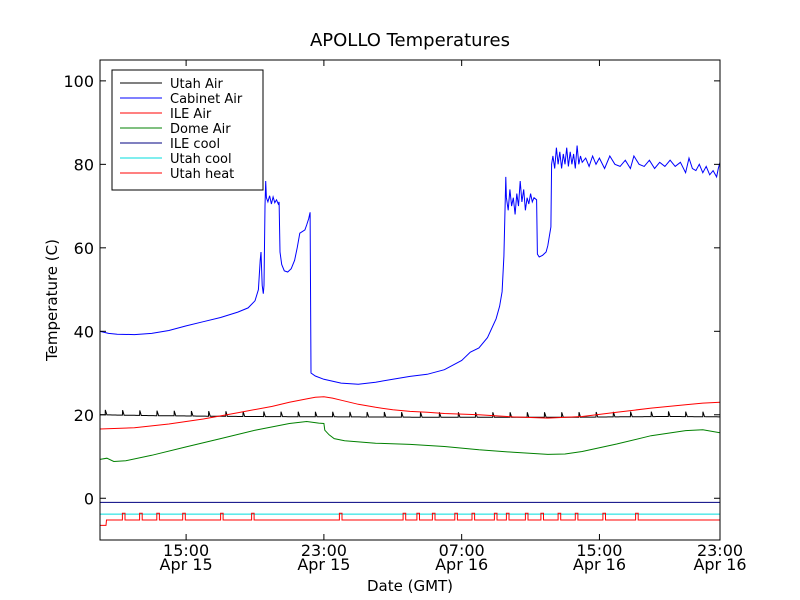 This screenshot has height=600, width=800. Describe the element at coordinates (410, 441) in the screenshot. I see `series-line-dome-air` at that location.